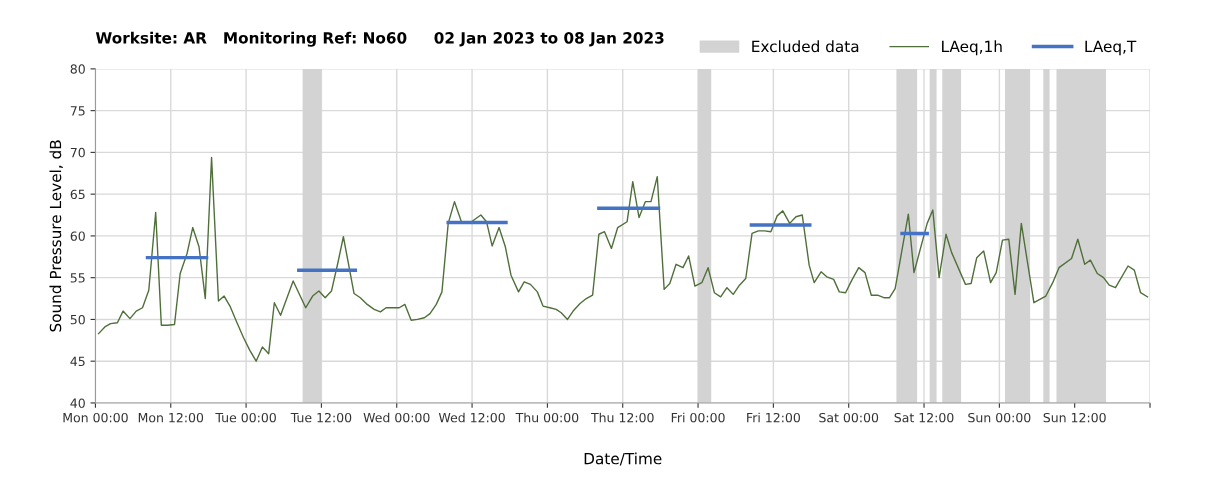 This screenshot has width=1208, height=492. Describe the element at coordinates (849, 417) in the screenshot. I see `x-tick-label: Sat 00:00` at that location.